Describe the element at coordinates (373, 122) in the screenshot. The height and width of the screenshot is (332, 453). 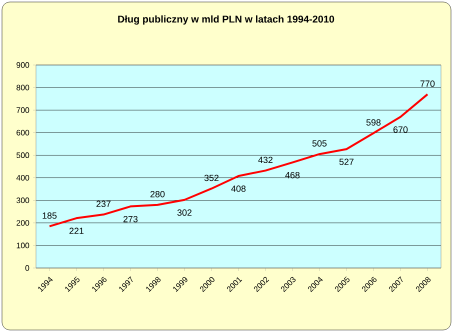
I see `data-label: 598` at that location.